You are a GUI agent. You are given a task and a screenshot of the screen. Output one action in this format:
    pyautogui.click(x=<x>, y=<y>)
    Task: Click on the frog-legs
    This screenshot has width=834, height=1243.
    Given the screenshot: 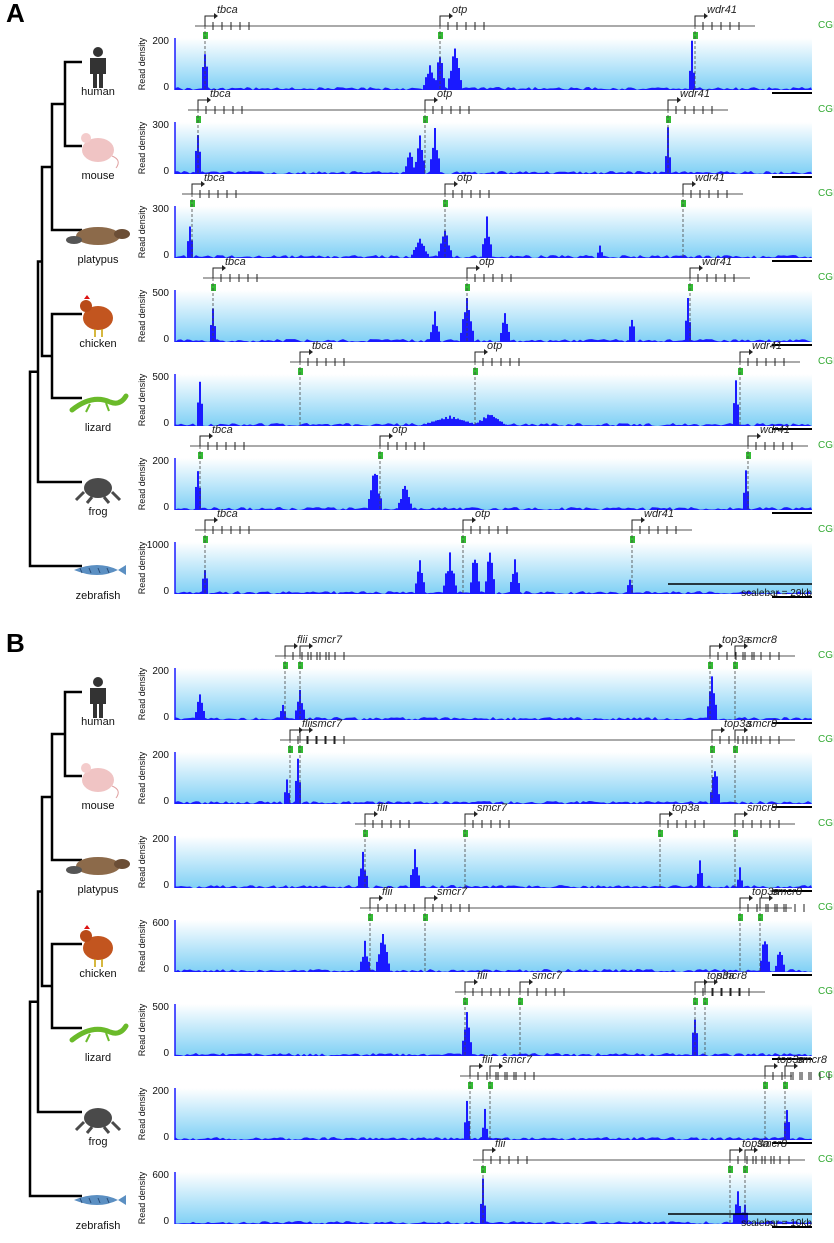 What is the action you would take?
    pyautogui.click(x=98, y=497)
    